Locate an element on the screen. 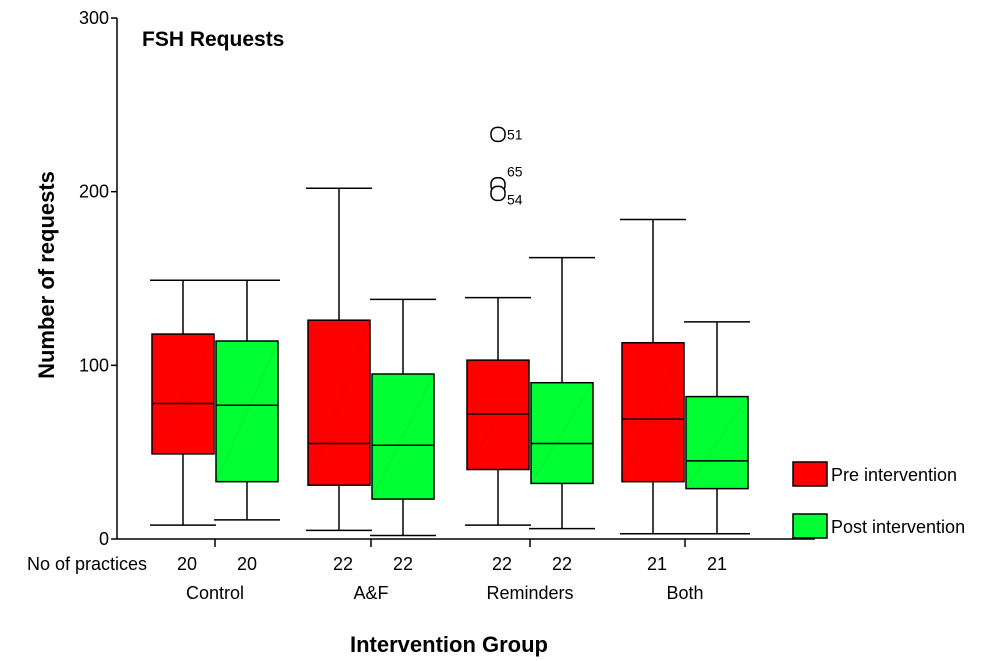 This screenshot has height=661, width=996. box-post-af is located at coordinates (403, 417).